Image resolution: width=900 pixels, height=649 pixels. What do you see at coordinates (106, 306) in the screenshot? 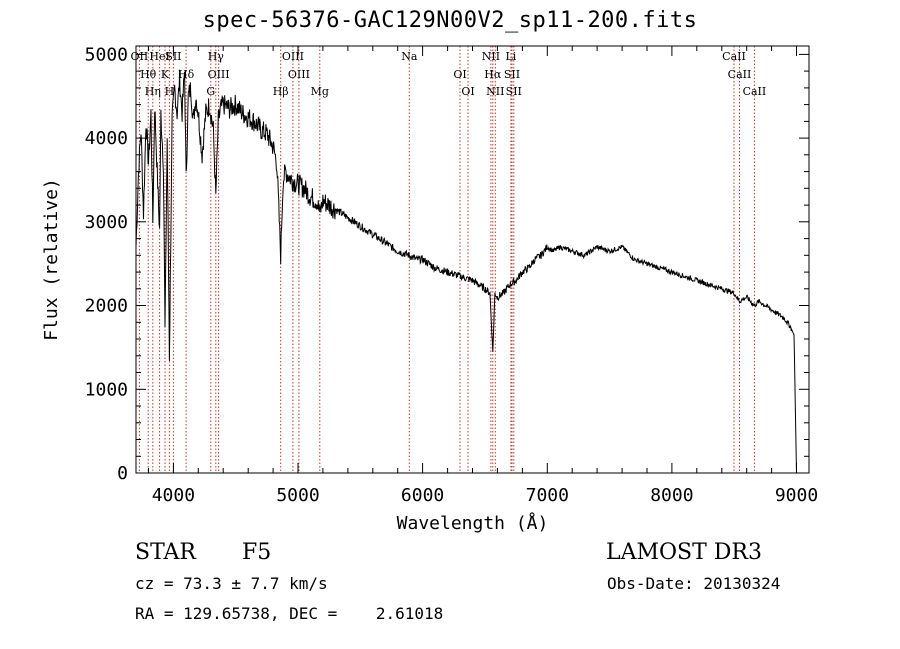
I see `y-tick-label: 2000` at bounding box center [106, 306].